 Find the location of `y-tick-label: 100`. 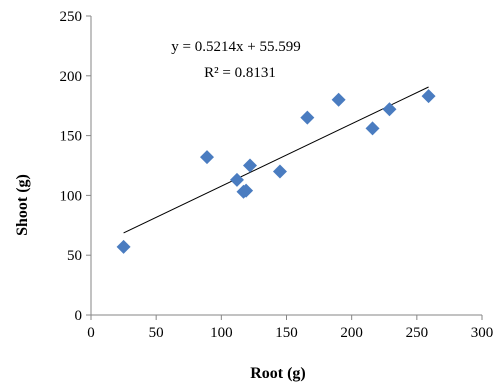

y-tick-label: 100 is located at coordinates (71, 196).